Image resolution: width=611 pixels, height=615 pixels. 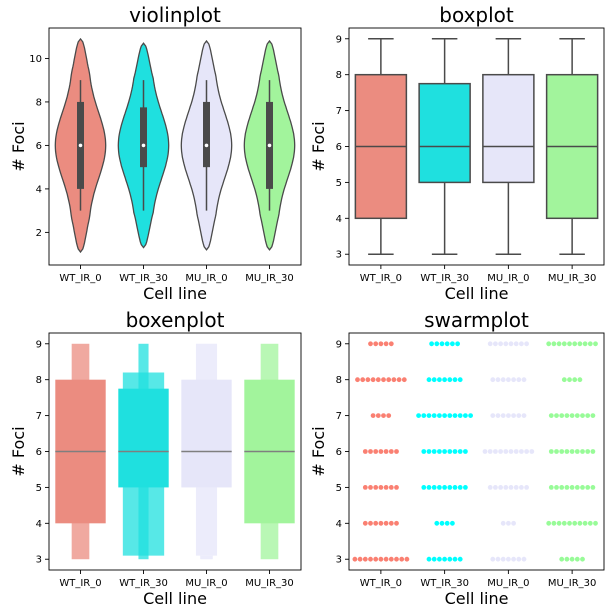 What do you see at coordinates (143, 278) in the screenshot?
I see `x-tick-label: WT_IR_30` at bounding box center [143, 278].